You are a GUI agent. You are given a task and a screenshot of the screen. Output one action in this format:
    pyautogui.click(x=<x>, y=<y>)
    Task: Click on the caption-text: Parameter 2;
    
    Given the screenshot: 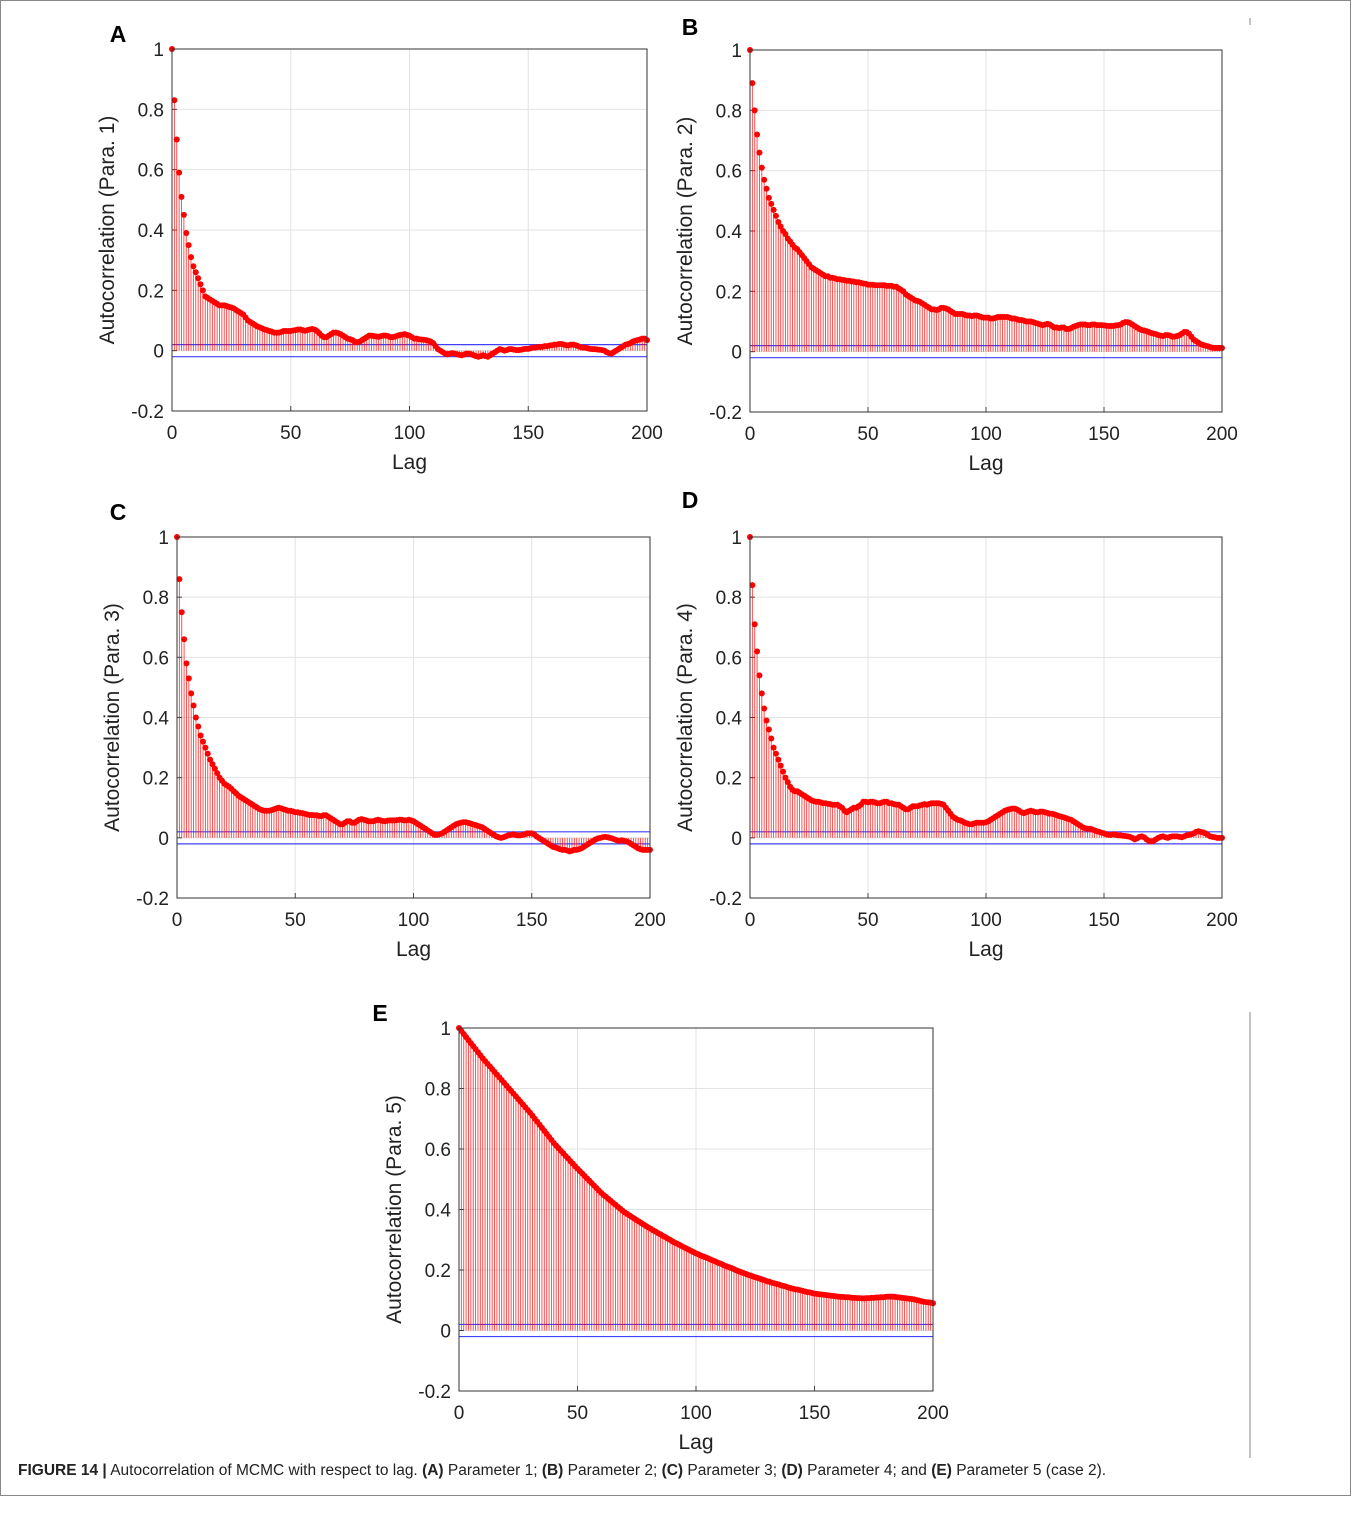 What is the action you would take?
    pyautogui.click(x=612, y=1470)
    